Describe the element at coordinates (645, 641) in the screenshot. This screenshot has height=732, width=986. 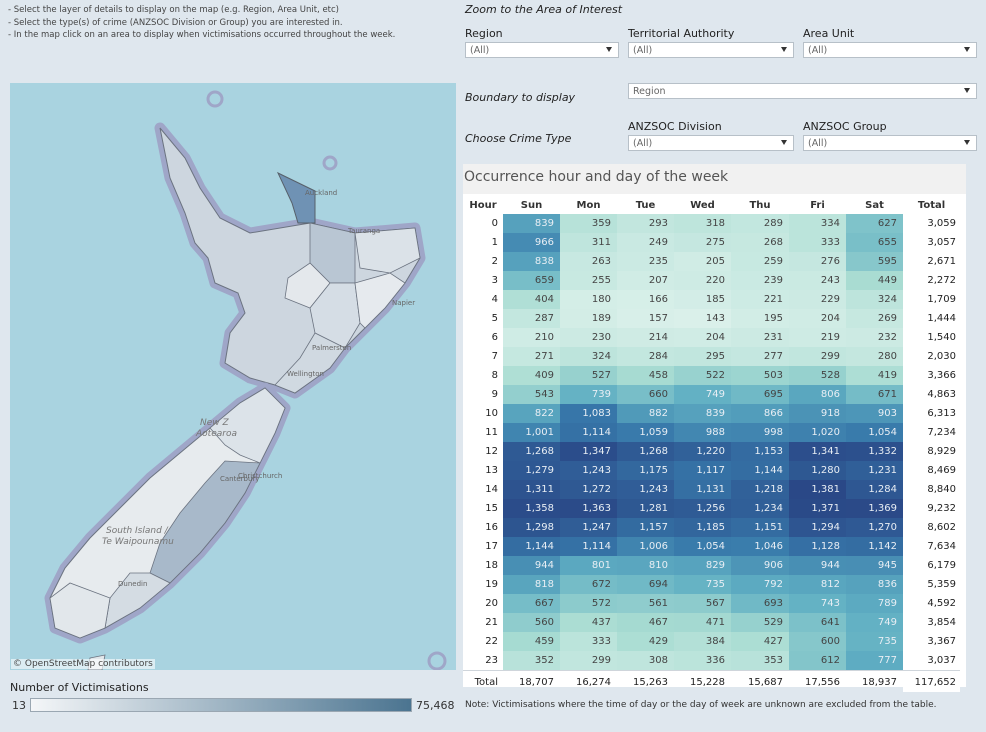
I see `heat-cell: 429` at that location.